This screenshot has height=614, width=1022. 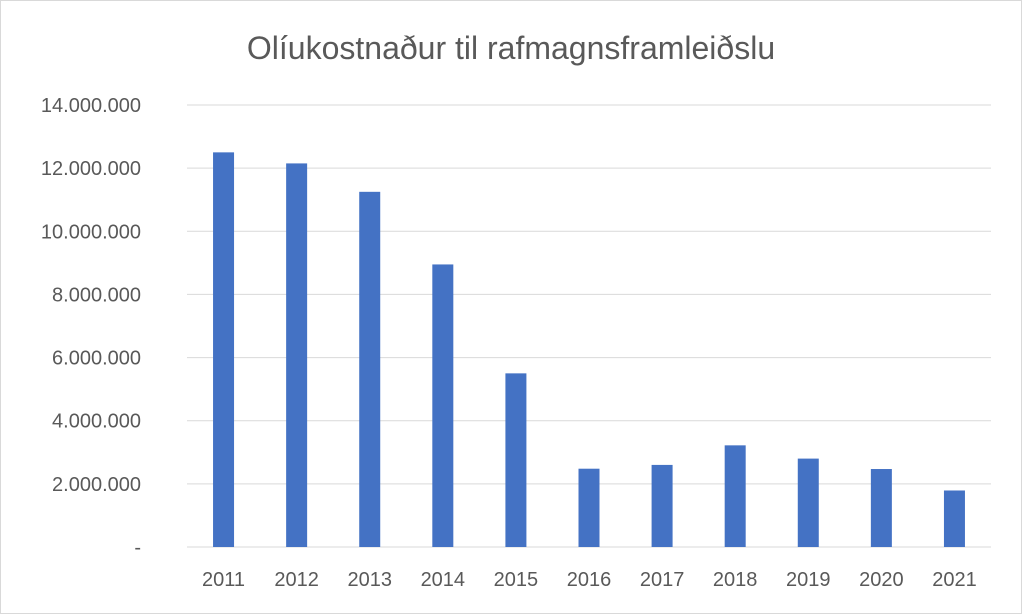 I want to click on x-tick-label: 2015, so click(x=516, y=580).